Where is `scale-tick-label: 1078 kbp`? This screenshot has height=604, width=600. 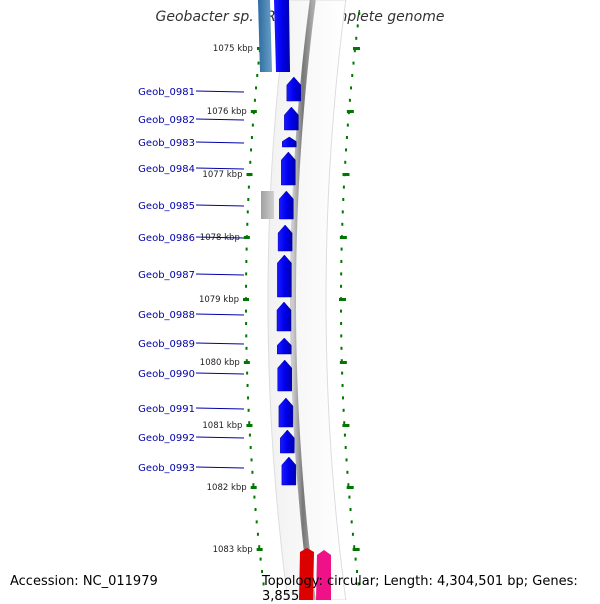
scale-tick-label: 1078 kbp is located at coordinates (220, 238).